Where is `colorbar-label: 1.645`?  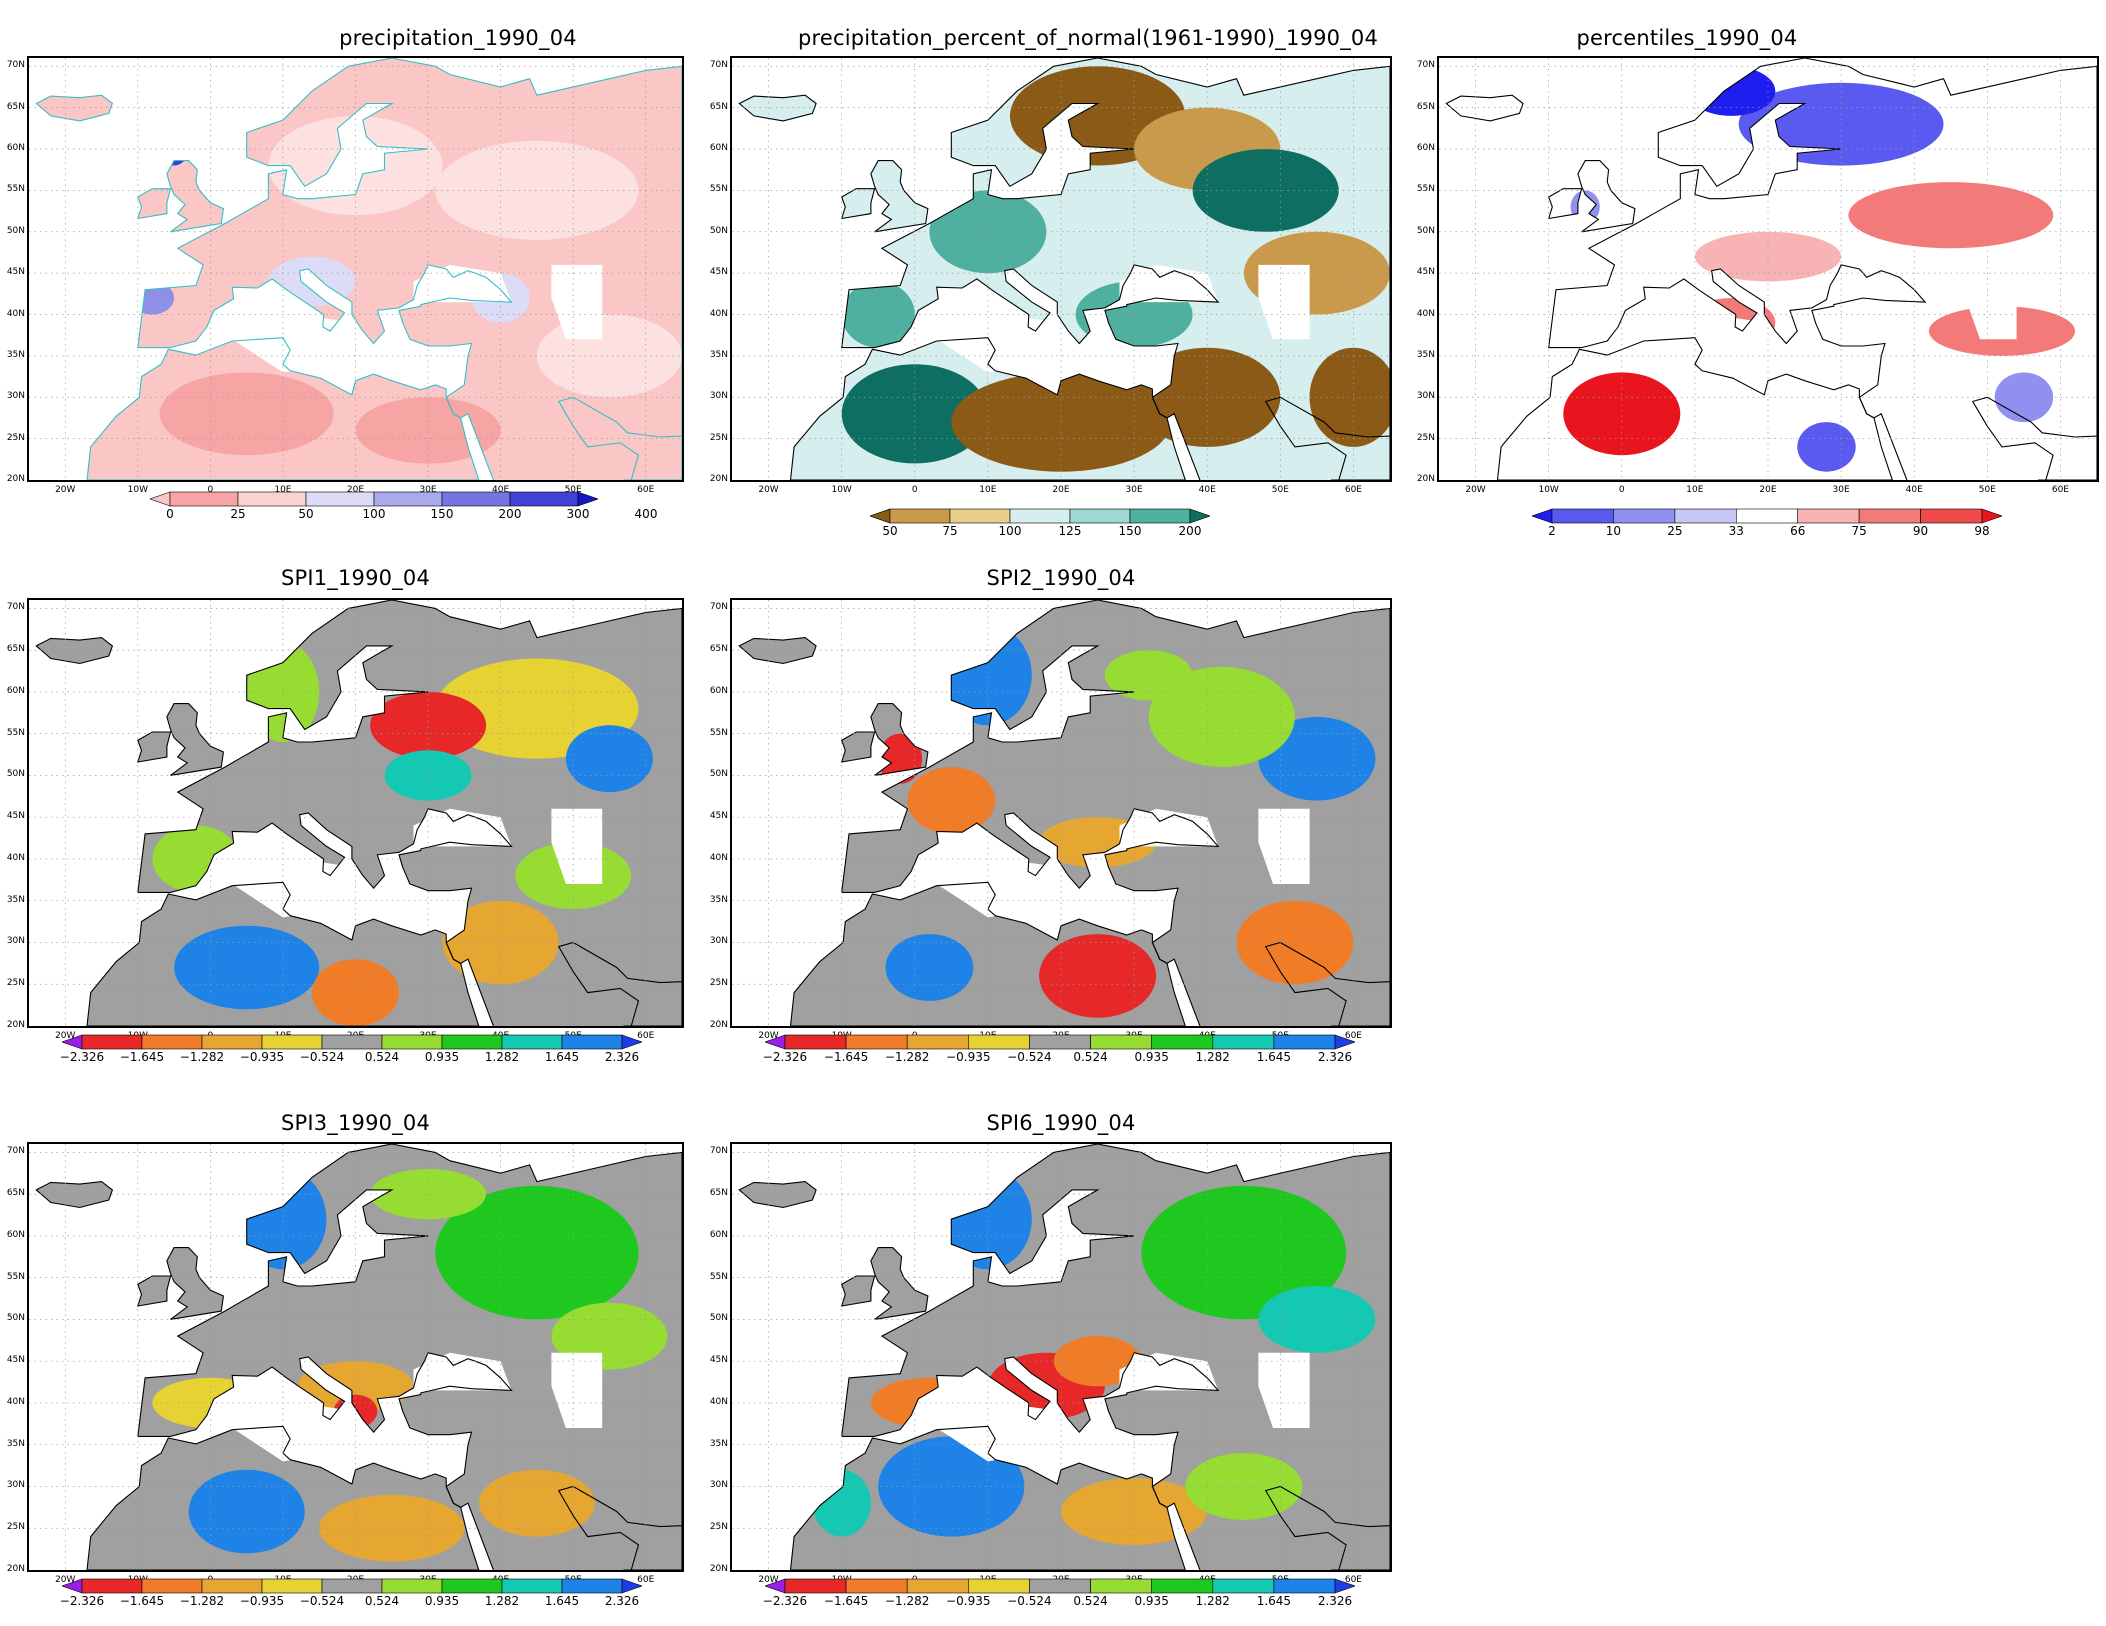
colorbar-label: 1.645 is located at coordinates (562, 1601).